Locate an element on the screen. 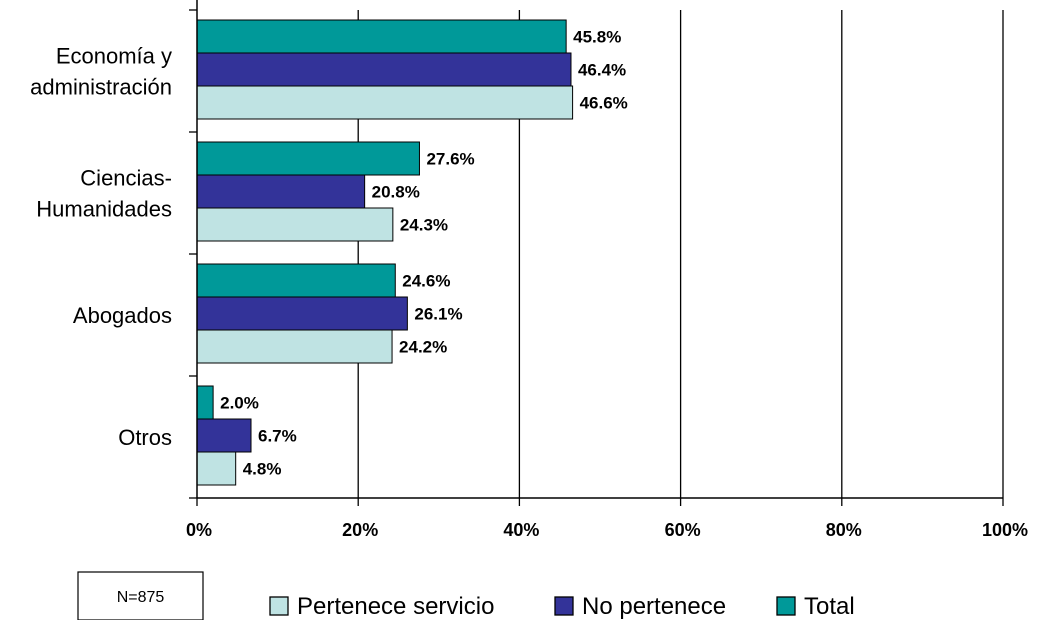 This screenshot has width=1040, height=620. legend-label-0: Pertenece servicio is located at coordinates (395, 606).